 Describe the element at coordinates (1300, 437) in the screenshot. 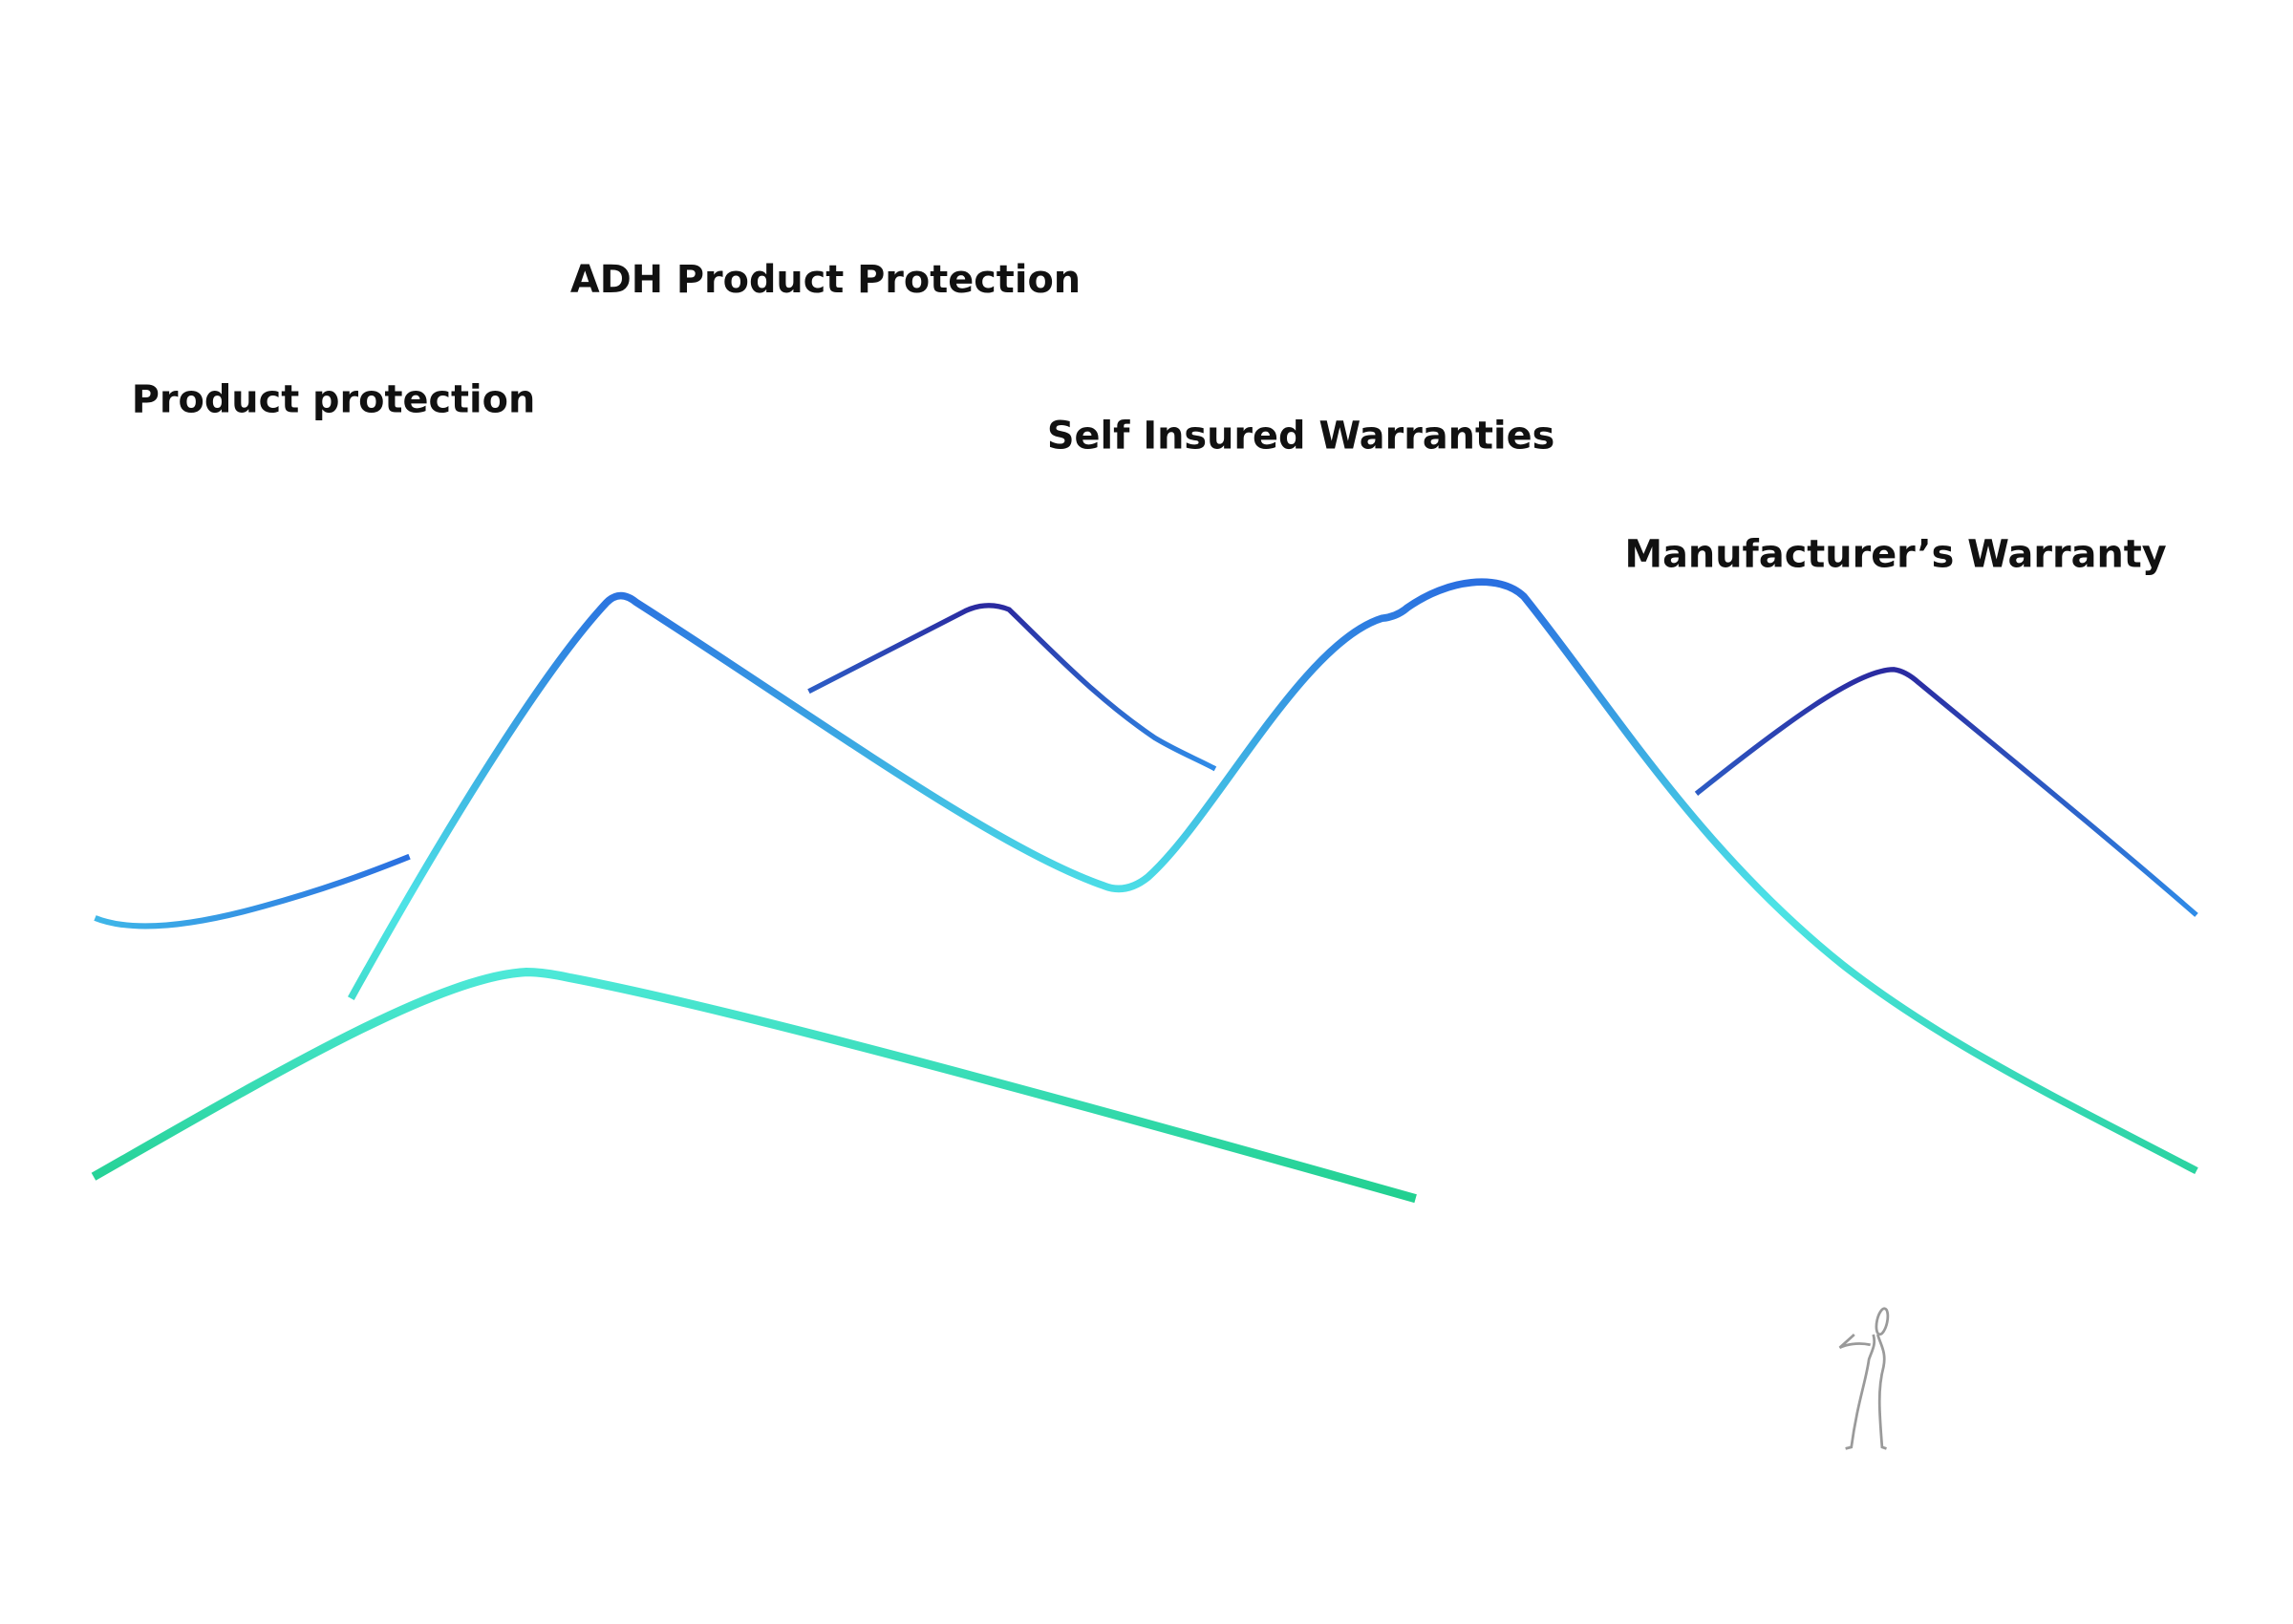

I see `label-self-insured-warranties: Self Insured Warranties` at that location.